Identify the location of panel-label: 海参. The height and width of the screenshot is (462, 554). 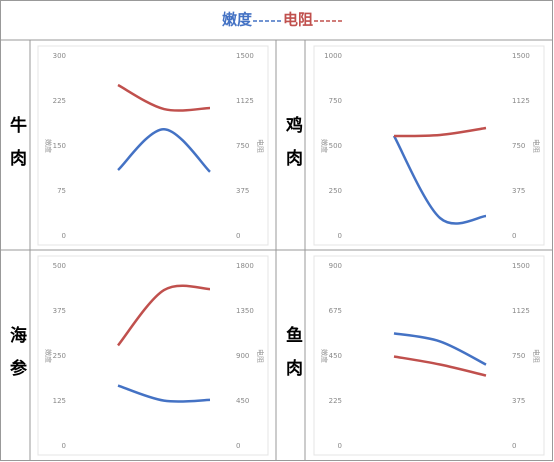
(16, 358).